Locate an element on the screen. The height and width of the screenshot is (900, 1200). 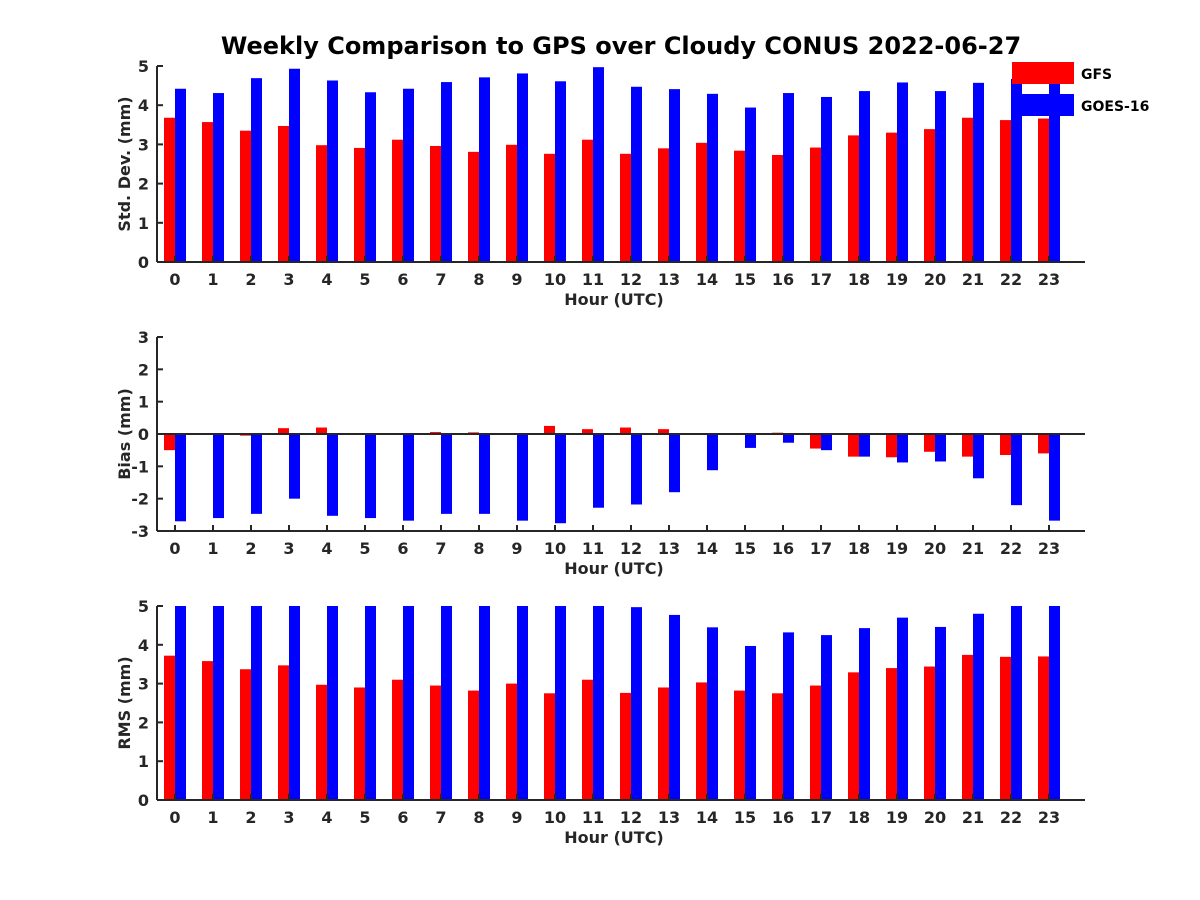
legend-label: GFS is located at coordinates (1096, 75).